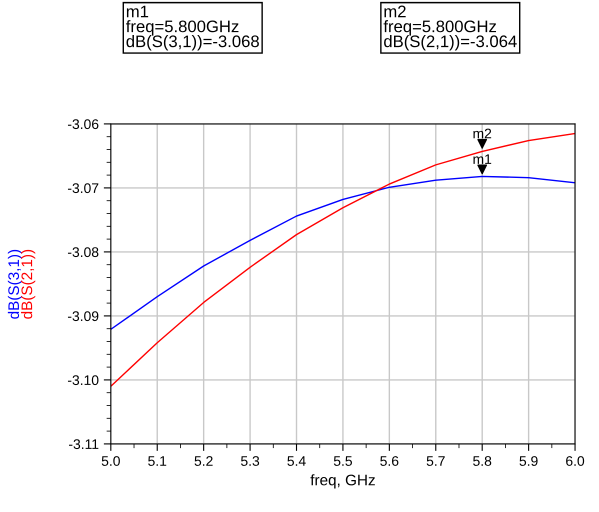 This screenshot has width=599, height=512. What do you see at coordinates (342, 481) in the screenshot?
I see `x-axis-title: freq, GHz` at bounding box center [342, 481].